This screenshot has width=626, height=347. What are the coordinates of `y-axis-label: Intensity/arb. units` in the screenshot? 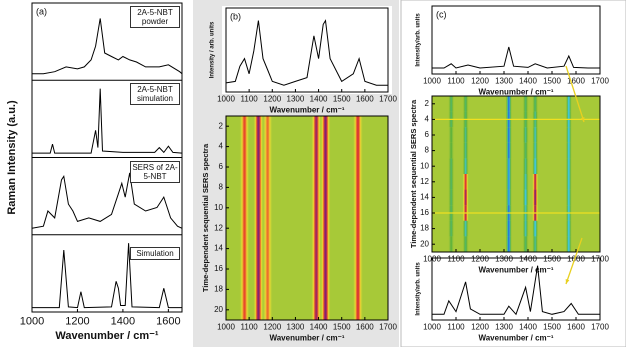 It's located at (419, 40).